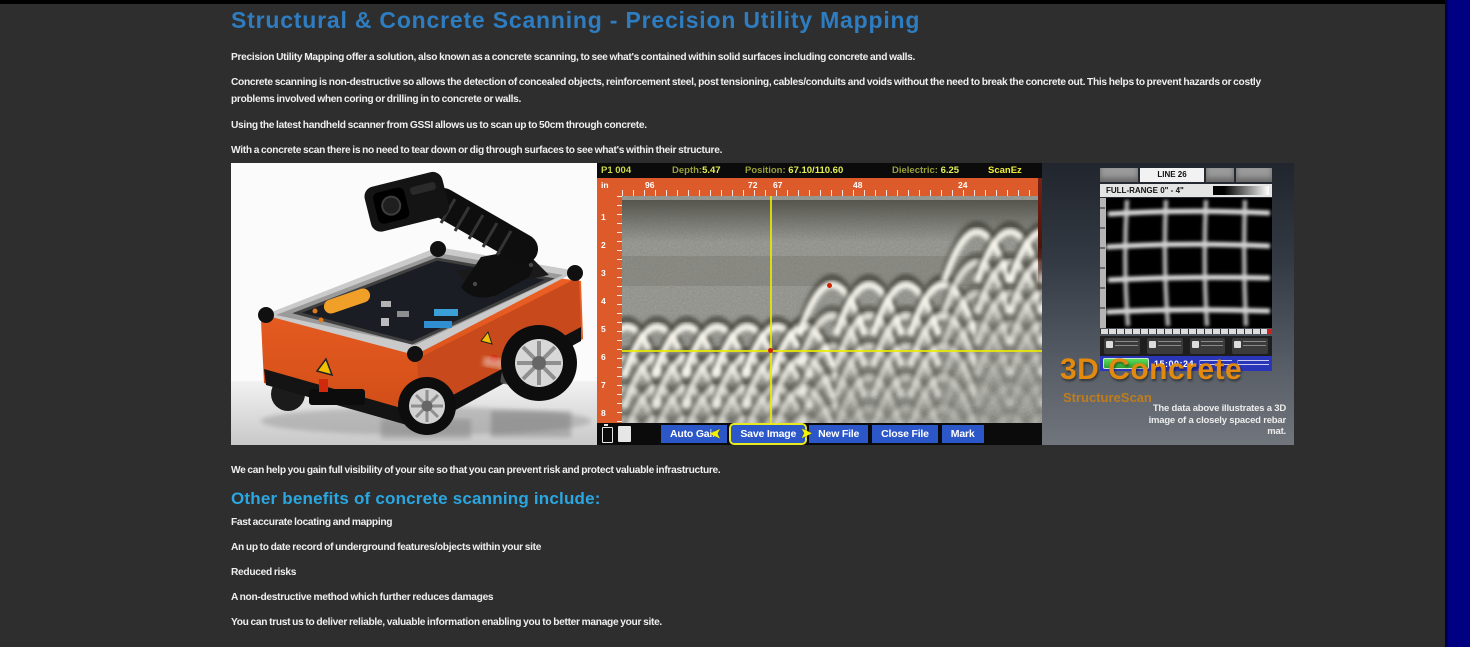 This screenshot has height=647, width=1470. Describe the element at coordinates (616, 170) in the screenshot. I see `gpr-file-id: P1 004` at that location.